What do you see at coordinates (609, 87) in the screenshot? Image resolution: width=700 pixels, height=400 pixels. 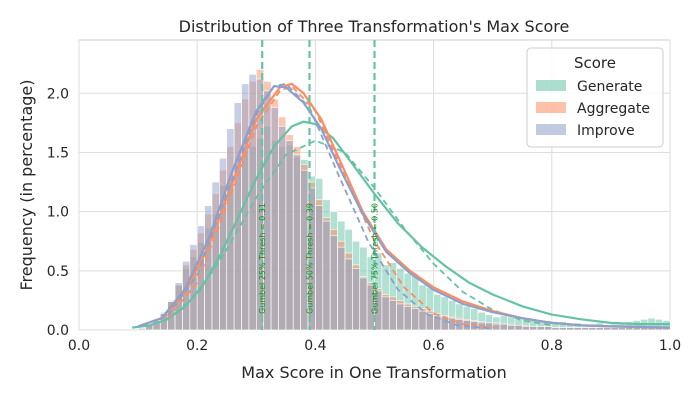 I see `legend-label-generate: Generate` at bounding box center [609, 87].